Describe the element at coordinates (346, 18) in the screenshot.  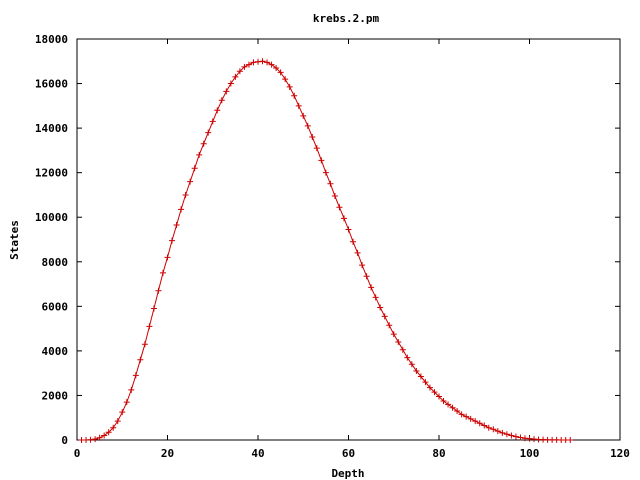
I see `chart-title: krebs.2.pm` at that location.